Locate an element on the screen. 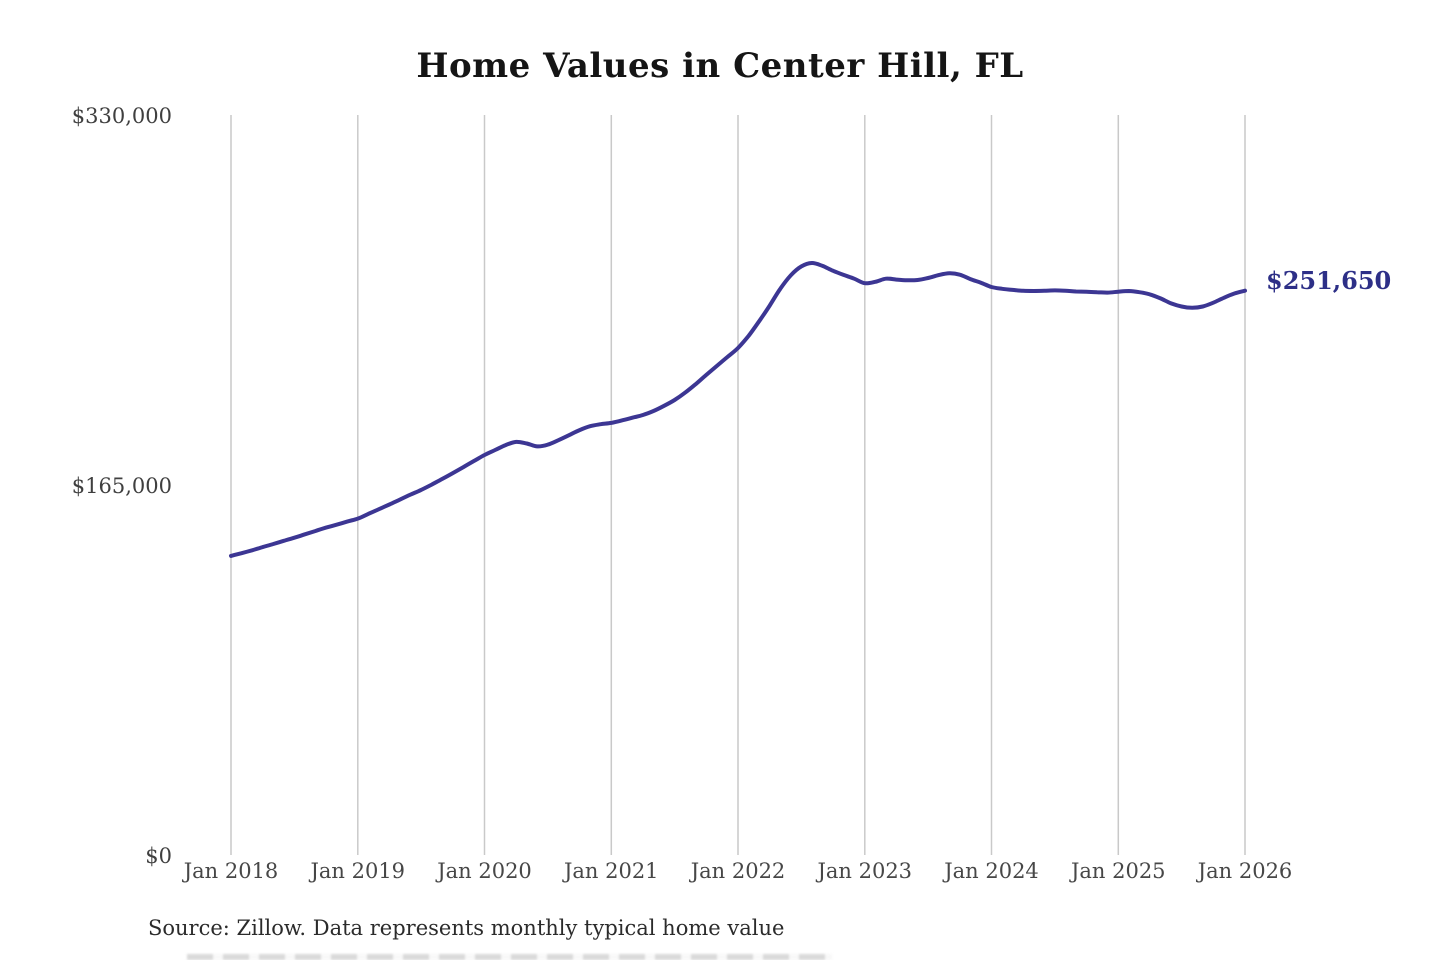 This screenshot has height=960, width=1440. x-axis-tick-label: Jan 2025 is located at coordinates (1118, 871).